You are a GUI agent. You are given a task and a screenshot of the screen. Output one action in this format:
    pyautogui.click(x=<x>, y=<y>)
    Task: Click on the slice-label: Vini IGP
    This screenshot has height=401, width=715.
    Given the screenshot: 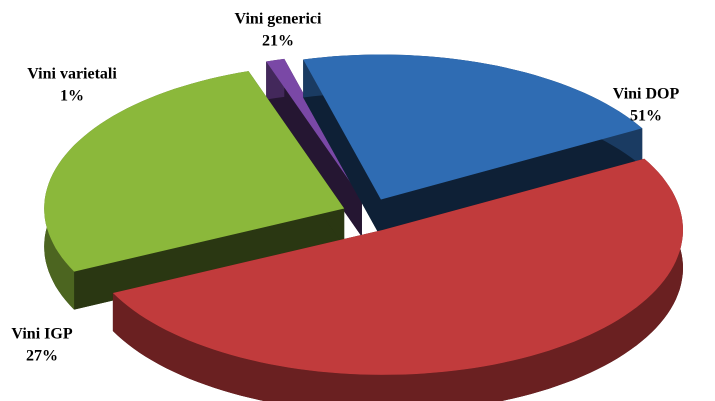 What is the action you would take?
    pyautogui.click(x=41, y=334)
    